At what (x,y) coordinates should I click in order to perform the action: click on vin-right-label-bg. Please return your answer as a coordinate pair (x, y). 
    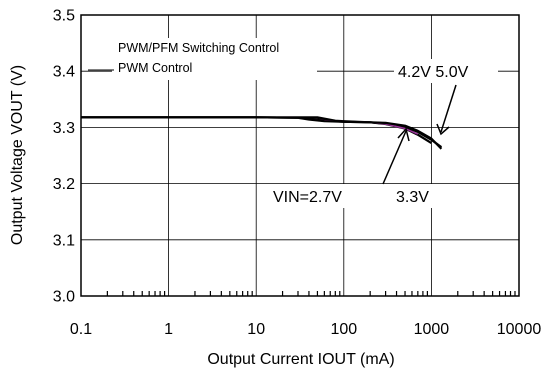
    Looking at the image, I should click on (446, 71).